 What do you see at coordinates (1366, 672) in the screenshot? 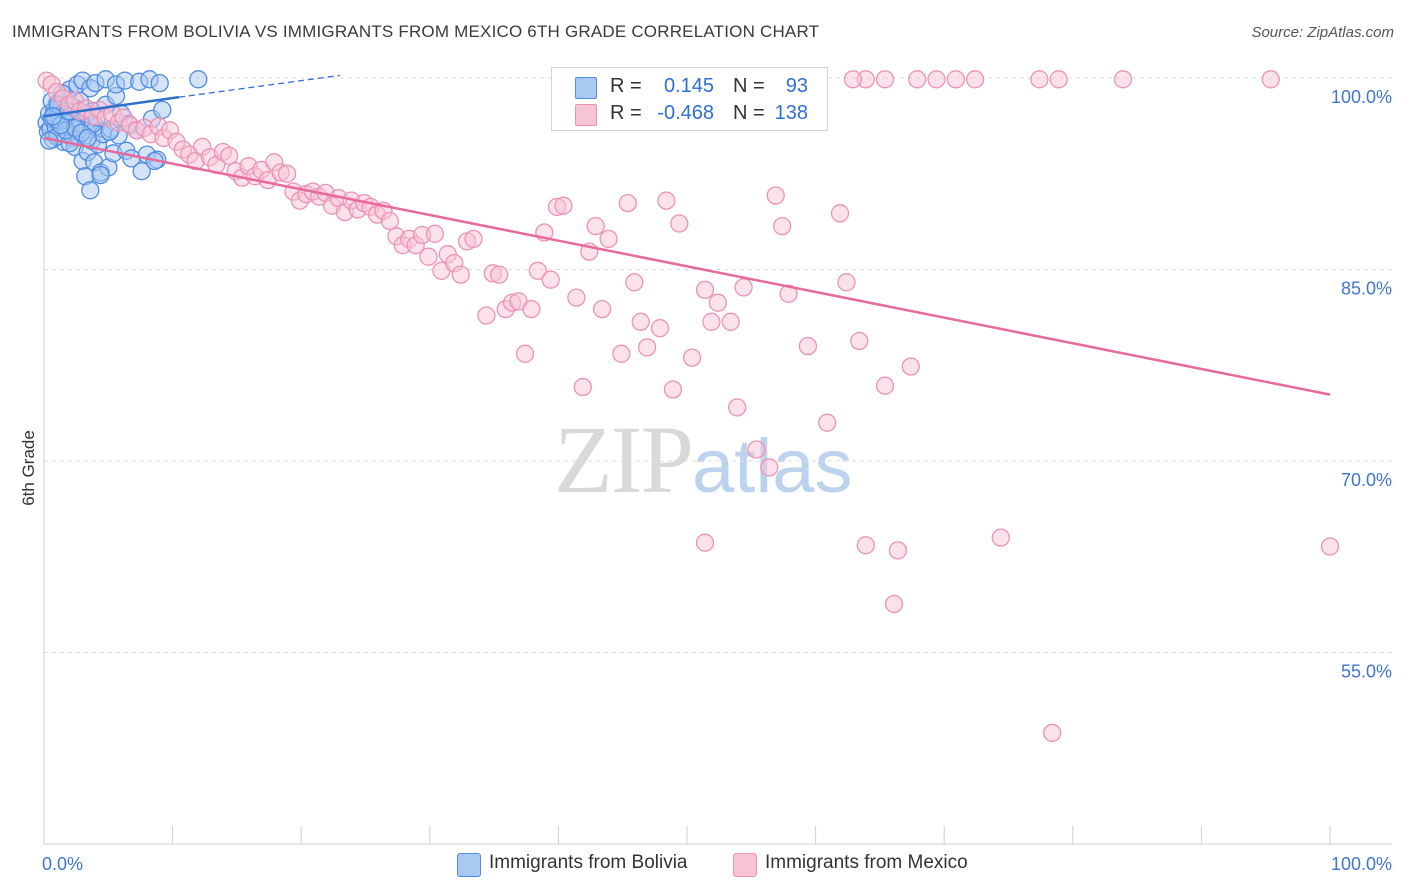
I see `y-tick-label-0: 55.0%` at bounding box center [1366, 672].